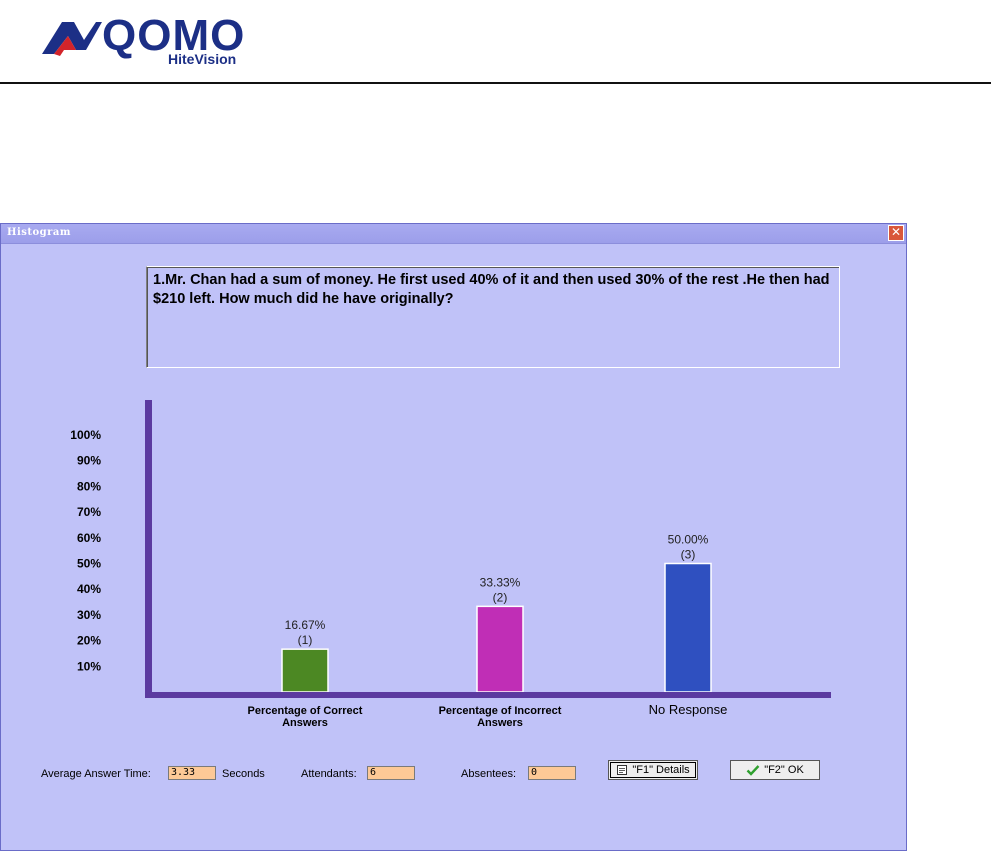 This screenshot has width=991, height=851. Describe the element at coordinates (72, 39) in the screenshot. I see `logo-mark-icon` at that location.